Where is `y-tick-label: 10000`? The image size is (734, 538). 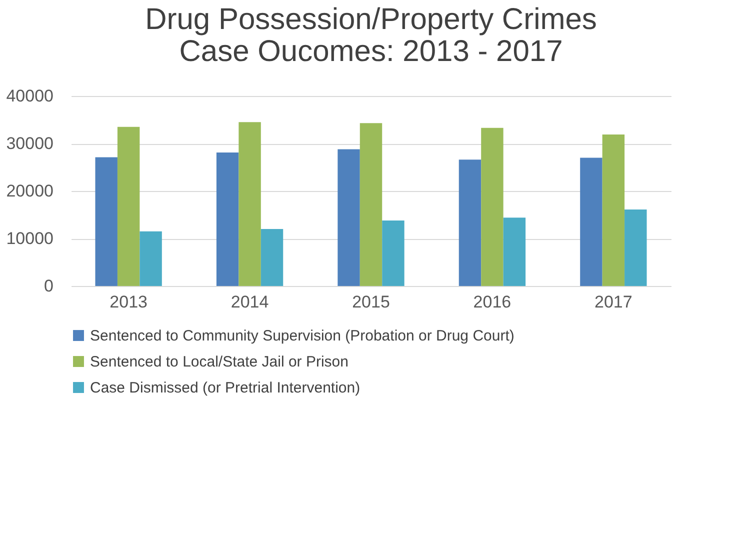
y-tick-label: 10000 is located at coordinates (30, 238).